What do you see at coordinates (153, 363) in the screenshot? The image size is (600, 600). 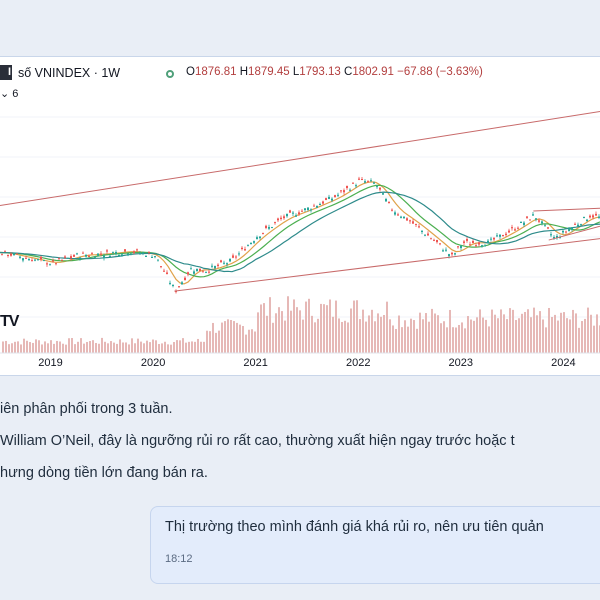 I see `x-tick-label: 2020` at bounding box center [153, 363].